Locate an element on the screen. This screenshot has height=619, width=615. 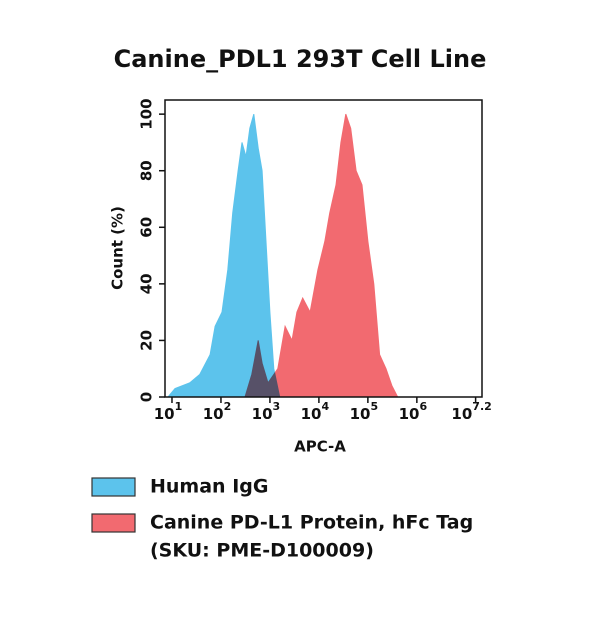
y-tick-label: 100 is located at coordinates (147, 113).